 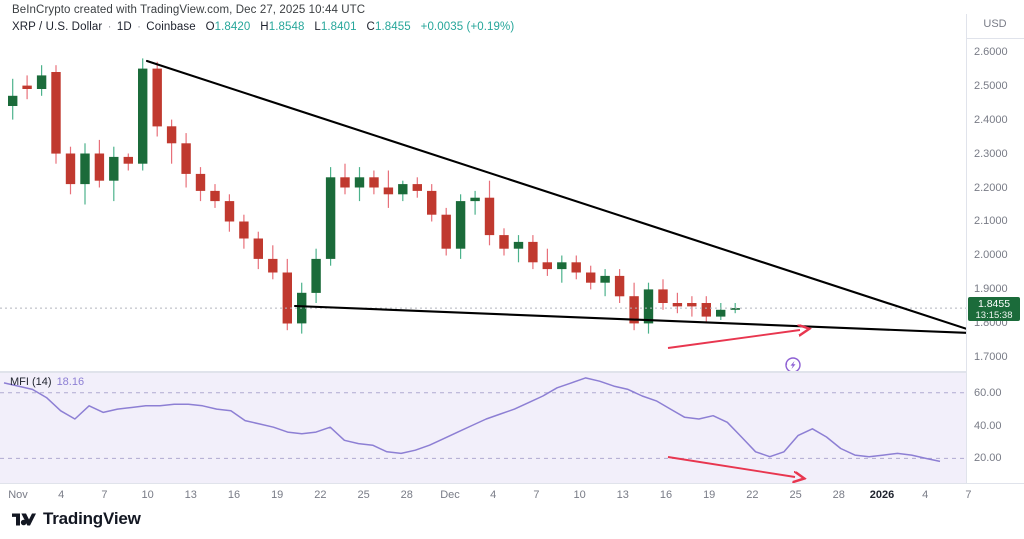 What do you see at coordinates (24, 519) in the screenshot?
I see `tradingview-mark-icon` at bounding box center [24, 519].